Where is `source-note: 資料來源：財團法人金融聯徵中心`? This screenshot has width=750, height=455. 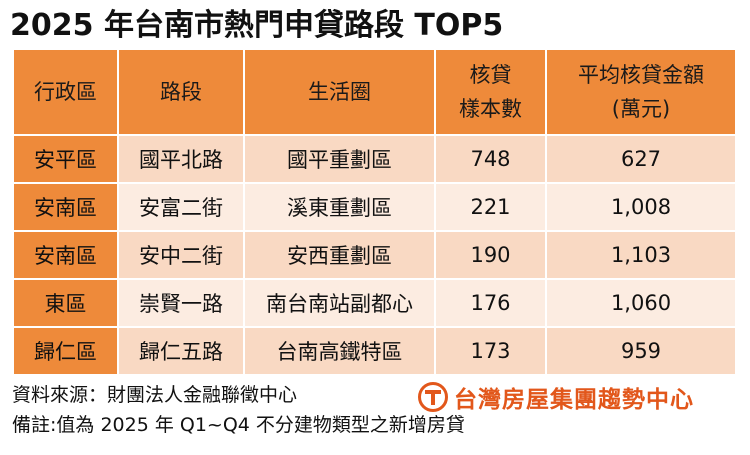
source-note: 資料來源：財團法人金融聯徵中心 is located at coordinates (155, 395).